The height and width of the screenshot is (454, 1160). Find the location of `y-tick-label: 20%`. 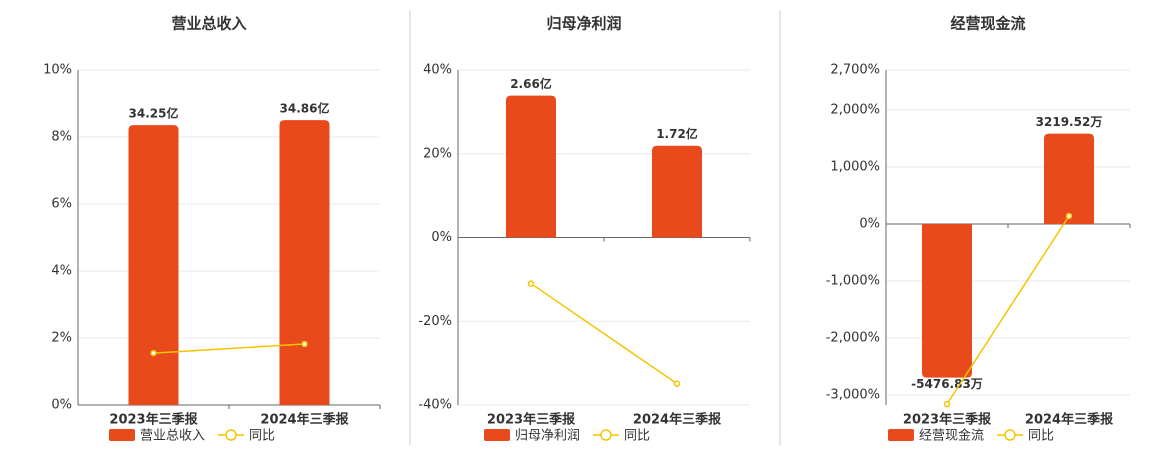

y-tick-label: 20% is located at coordinates (437, 153).